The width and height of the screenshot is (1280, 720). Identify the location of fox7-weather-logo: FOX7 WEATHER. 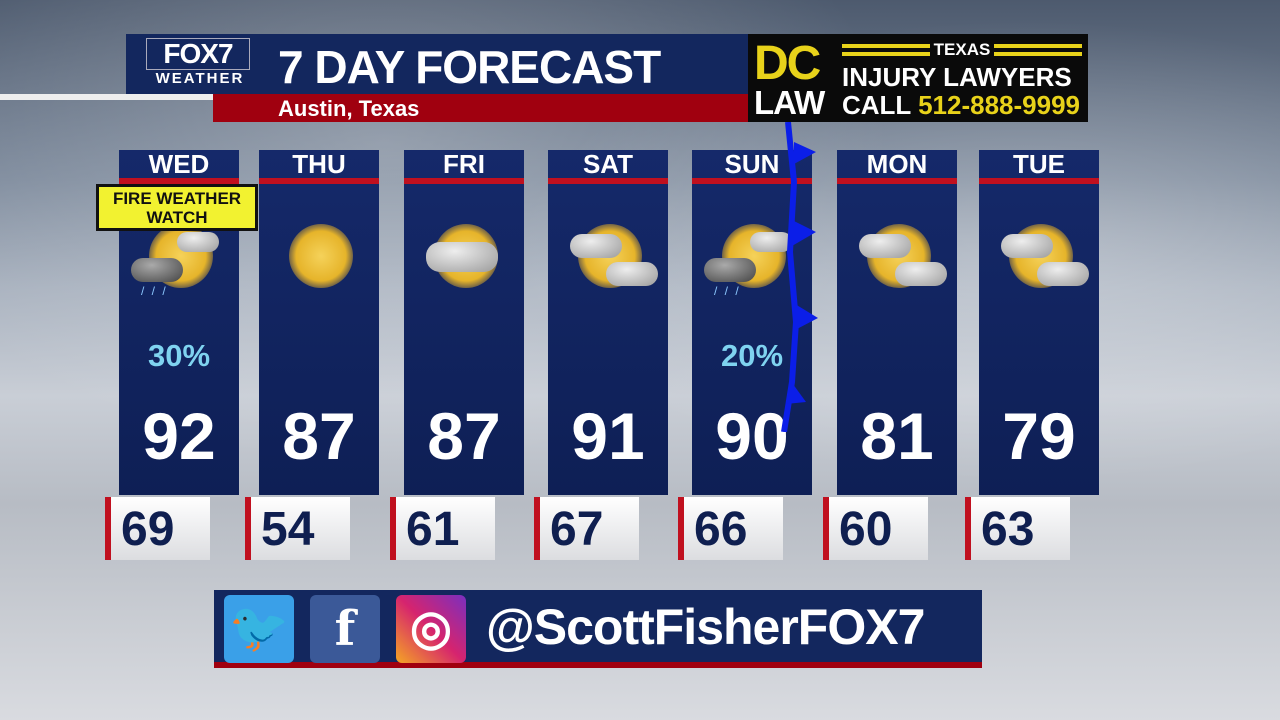
(200, 64).